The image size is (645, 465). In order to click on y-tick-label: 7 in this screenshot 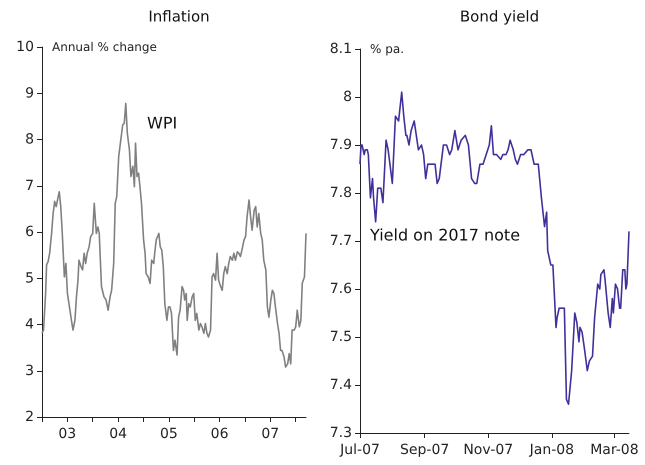, I will do `click(29, 186)`.